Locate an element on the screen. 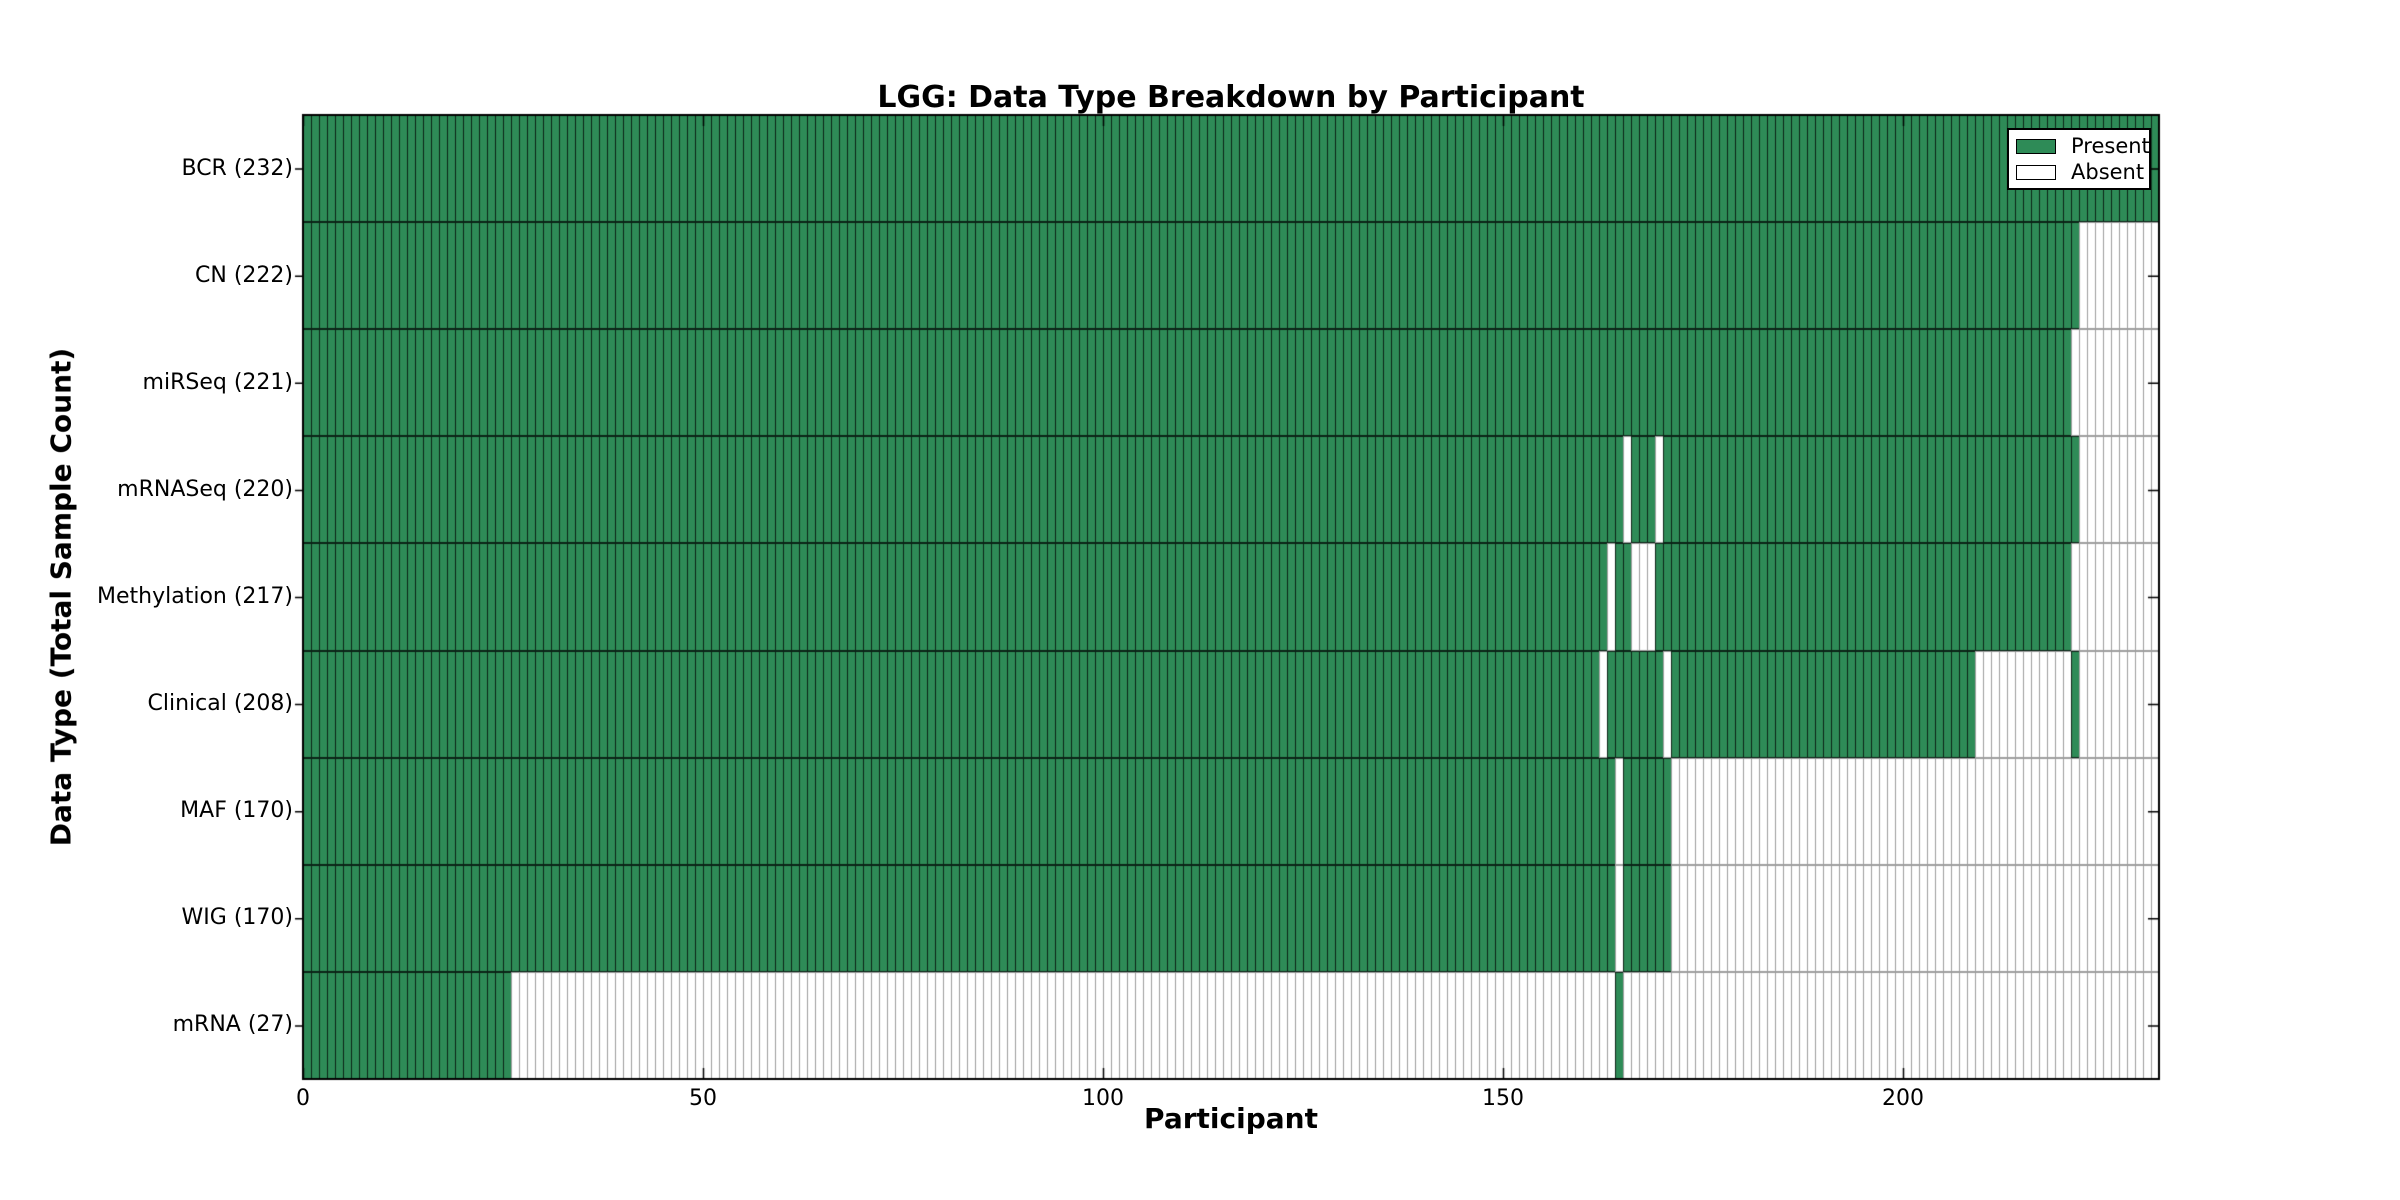 The image size is (2400, 1200). x-axis-label: Participant is located at coordinates (1231, 1118).